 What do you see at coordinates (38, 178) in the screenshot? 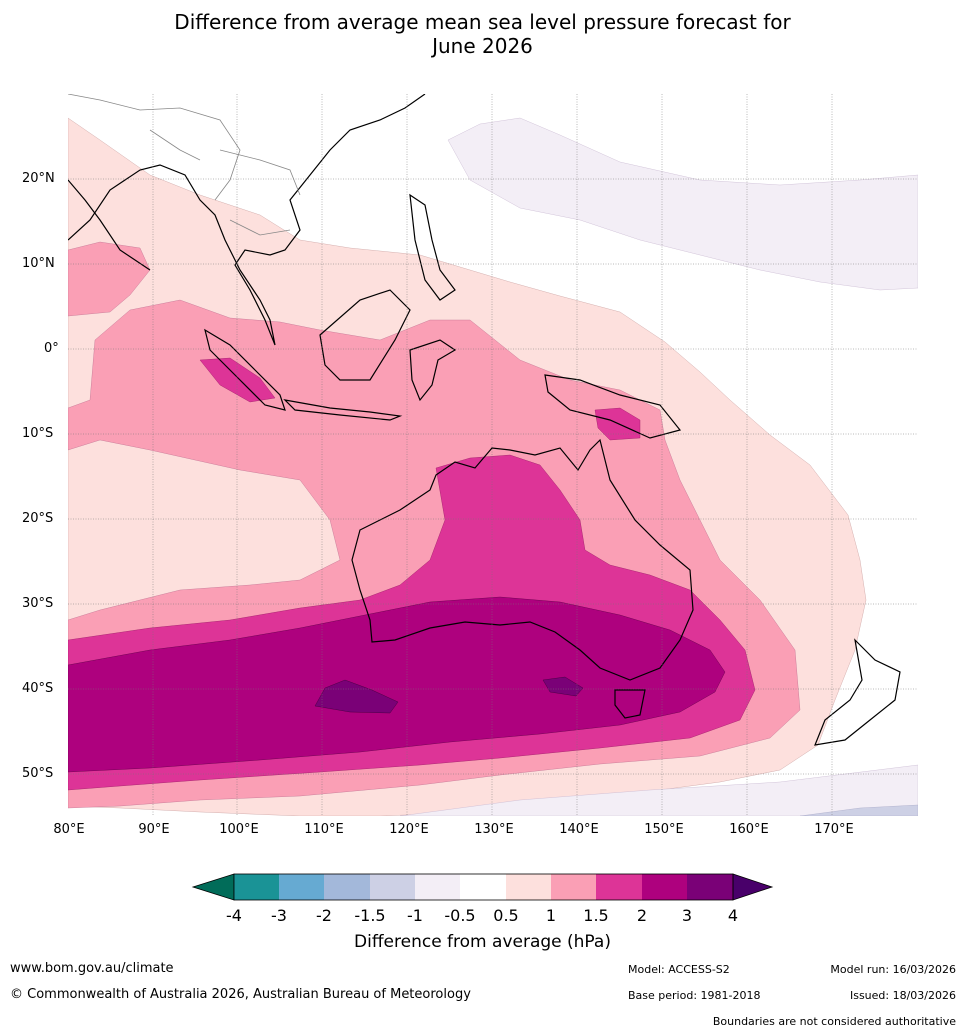
I see `lat-label-20n: 20°N` at bounding box center [38, 178].